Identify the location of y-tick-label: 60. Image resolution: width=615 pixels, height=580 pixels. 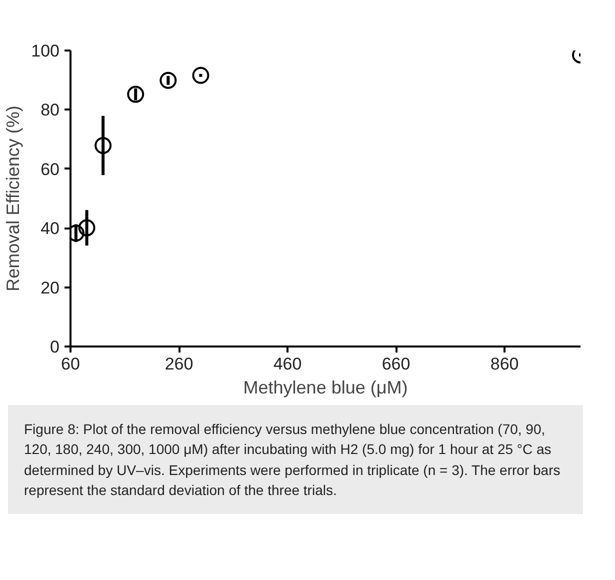
(50, 169).